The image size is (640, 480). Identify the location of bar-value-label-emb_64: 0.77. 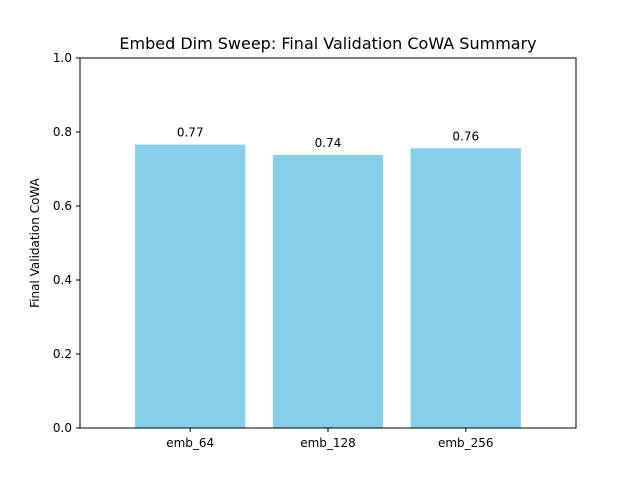
(190, 133).